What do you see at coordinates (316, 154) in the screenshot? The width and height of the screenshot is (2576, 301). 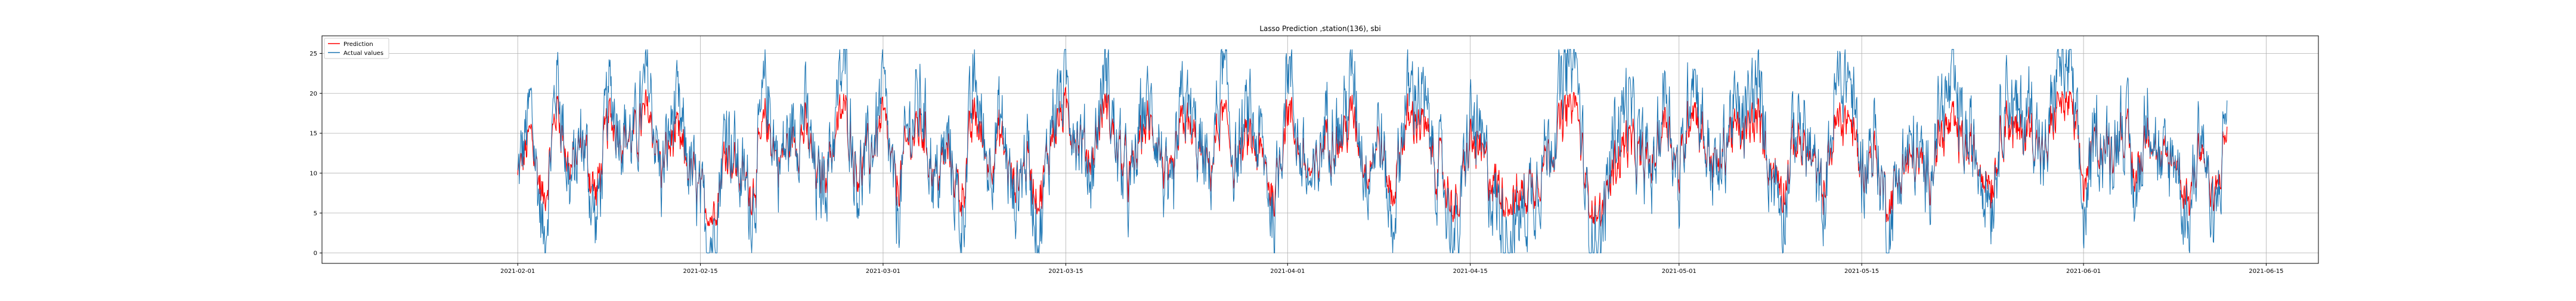 I see `y-axis: 0 5 10 15 20 25` at bounding box center [316, 154].